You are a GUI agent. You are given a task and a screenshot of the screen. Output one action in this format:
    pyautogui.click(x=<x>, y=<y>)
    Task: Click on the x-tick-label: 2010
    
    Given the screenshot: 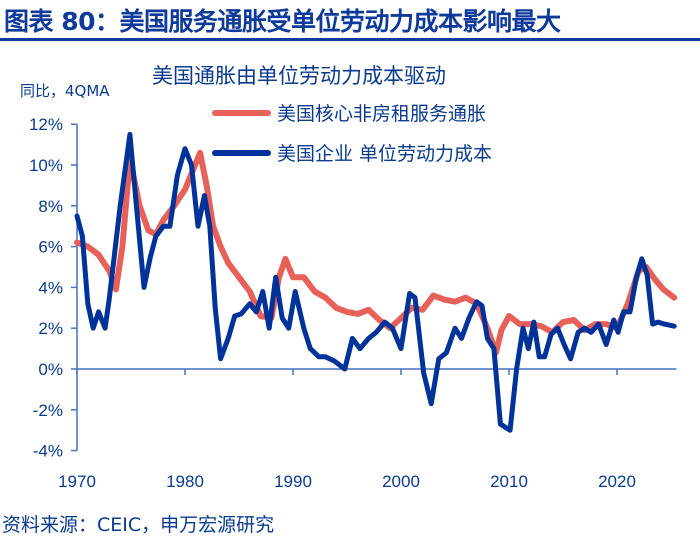 What is the action you would take?
    pyautogui.click(x=509, y=481)
    